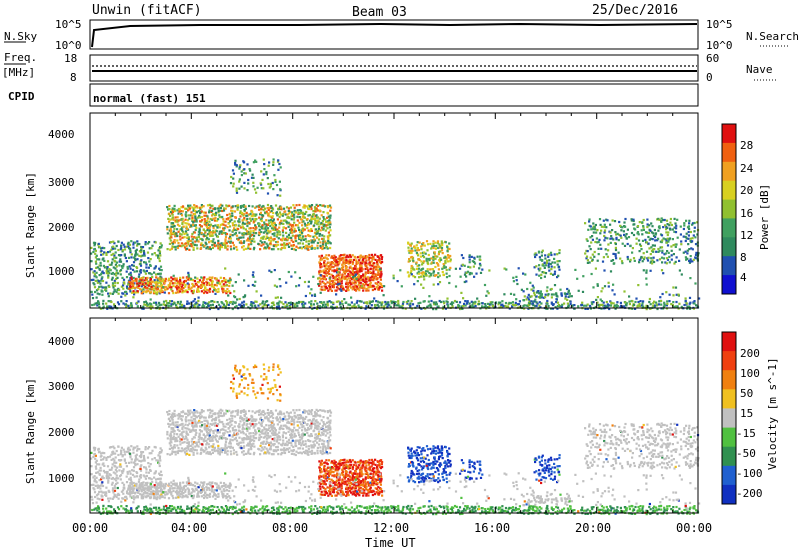  Describe the element at coordinates (241, 243) in the screenshot. I see `power-cell-1942` at that location.